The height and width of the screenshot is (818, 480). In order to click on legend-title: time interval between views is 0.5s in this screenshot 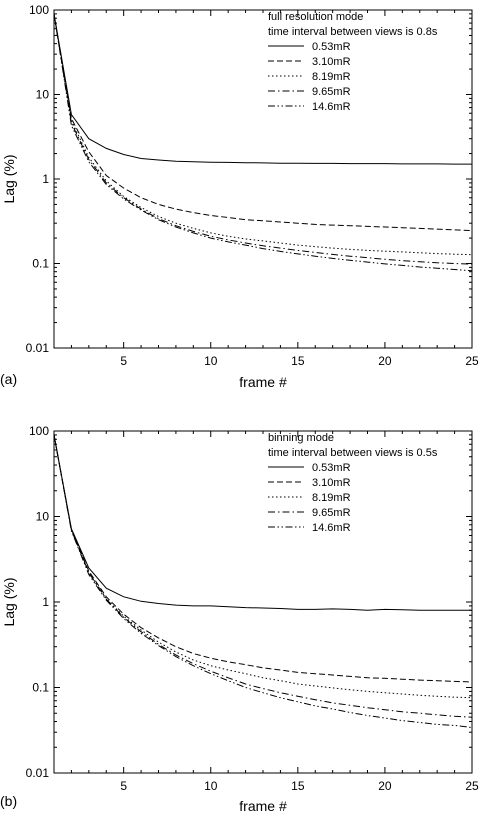, I will do `click(353, 453)`.